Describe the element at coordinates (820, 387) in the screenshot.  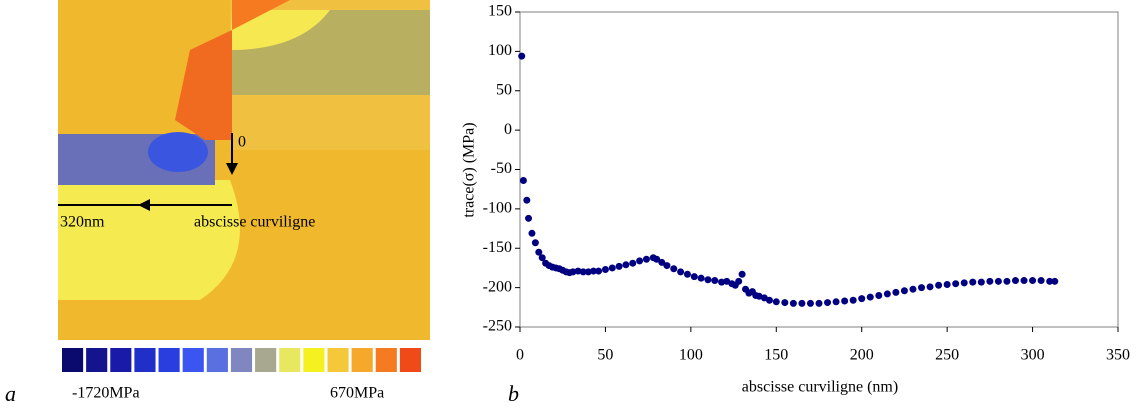
I see `x-axis-label: abscisse curviligne (nm)` at that location.